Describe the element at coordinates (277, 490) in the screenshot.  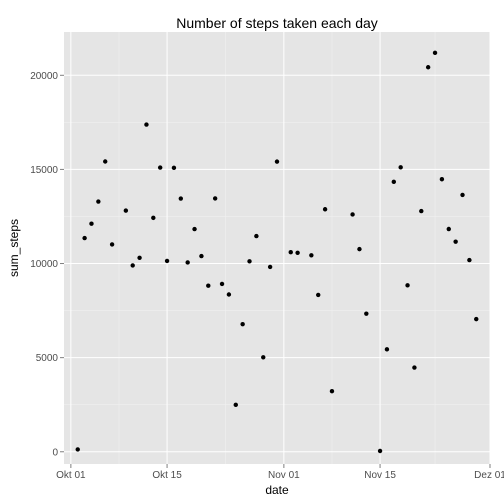
I see `x-axis-title: date` at that location.